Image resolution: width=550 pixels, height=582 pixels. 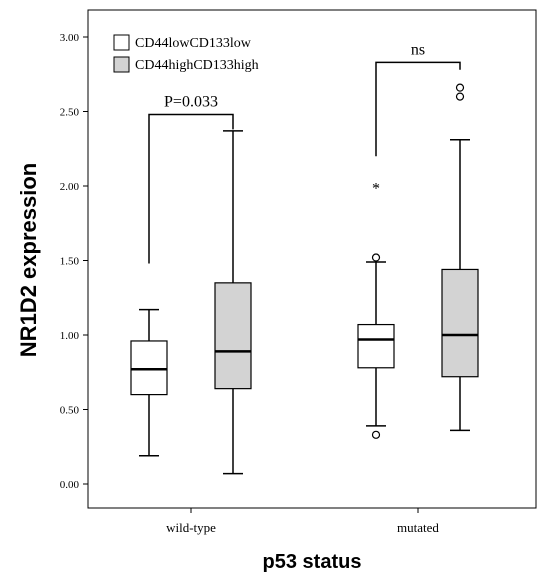 What do you see at coordinates (312, 562) in the screenshot?
I see `x-axis-title: p53 status` at bounding box center [312, 562].